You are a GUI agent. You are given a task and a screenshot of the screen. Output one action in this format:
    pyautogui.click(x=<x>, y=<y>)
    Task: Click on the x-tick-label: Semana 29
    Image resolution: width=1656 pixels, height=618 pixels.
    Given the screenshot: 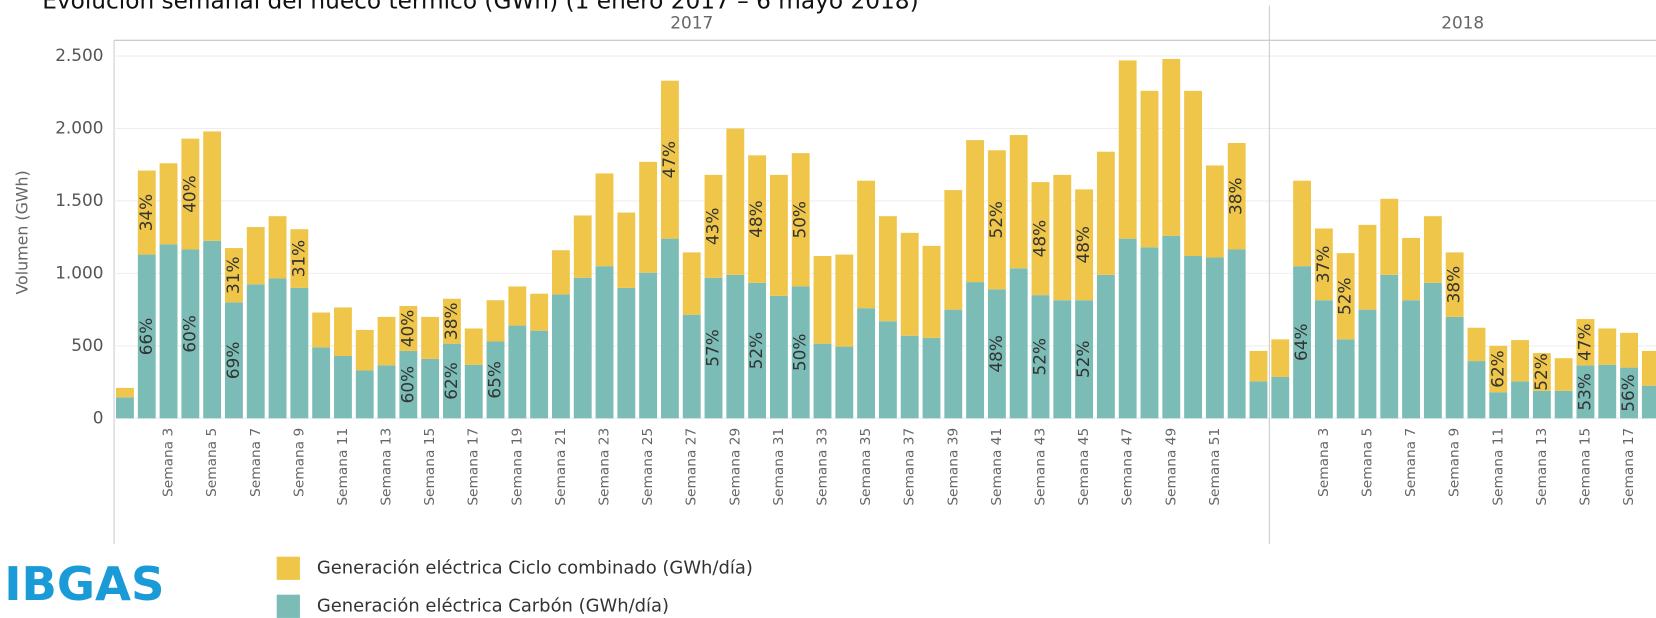 What is the action you would take?
    pyautogui.click(x=735, y=467)
    